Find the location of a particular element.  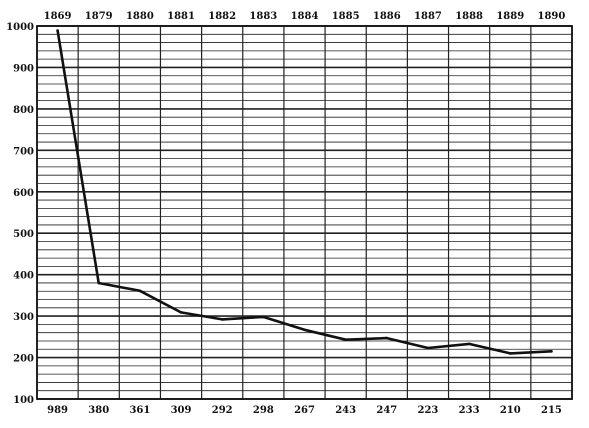

x-year-label: 1887 is located at coordinates (428, 16).